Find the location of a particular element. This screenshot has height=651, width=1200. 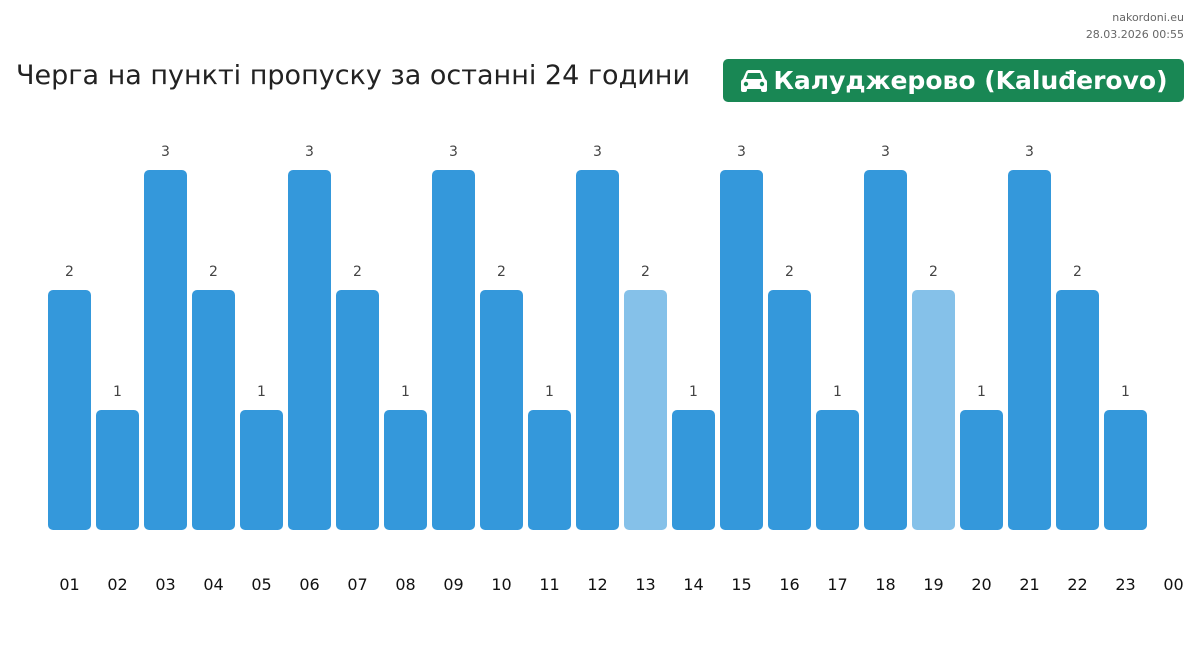

x-tick-label: 19 is located at coordinates (933, 584).